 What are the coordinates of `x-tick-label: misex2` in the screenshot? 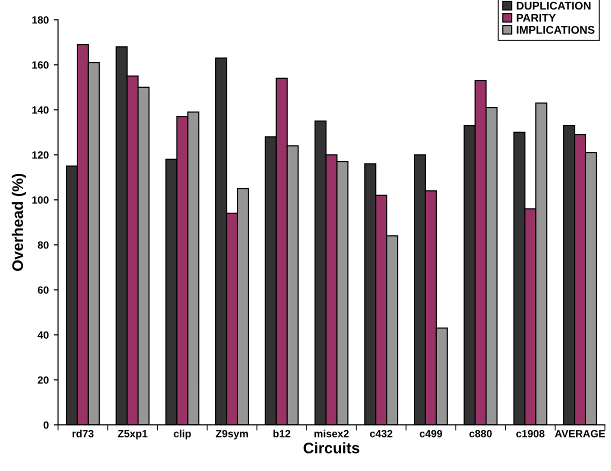 It's located at (331, 434).